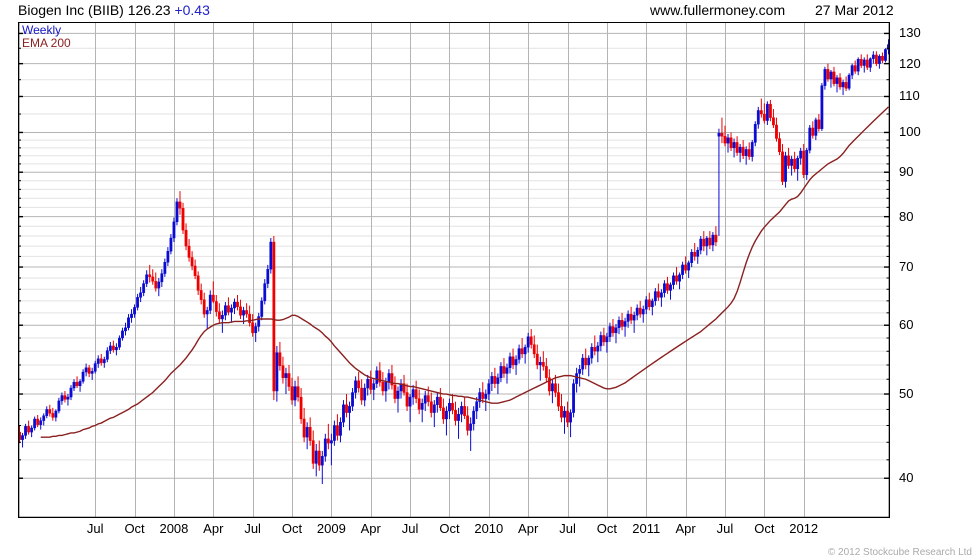 Image resolution: width=980 pixels, height=560 pixels. I want to click on y-axis-tick-label: 60, so click(906, 325).